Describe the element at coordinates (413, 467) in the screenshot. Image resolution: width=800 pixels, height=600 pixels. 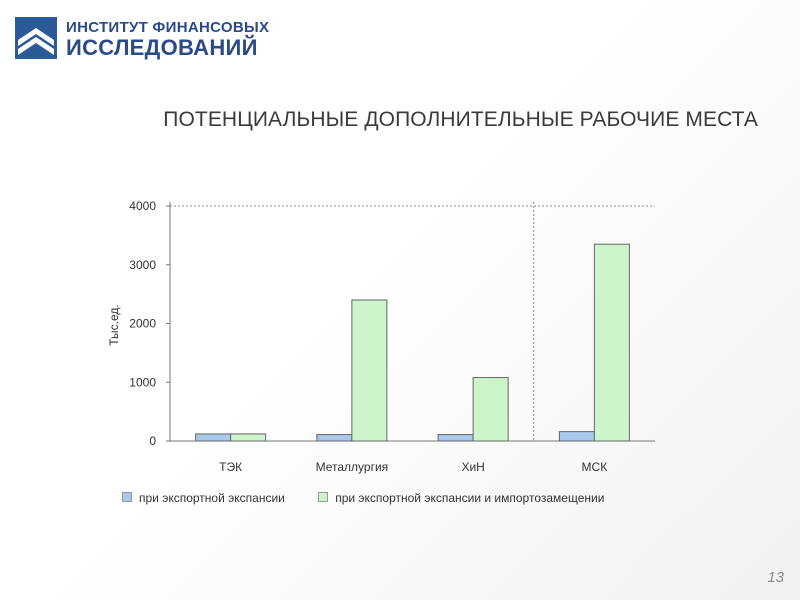
I see `category-labels: ТЭК Металлургия ХиН МСК` at that location.